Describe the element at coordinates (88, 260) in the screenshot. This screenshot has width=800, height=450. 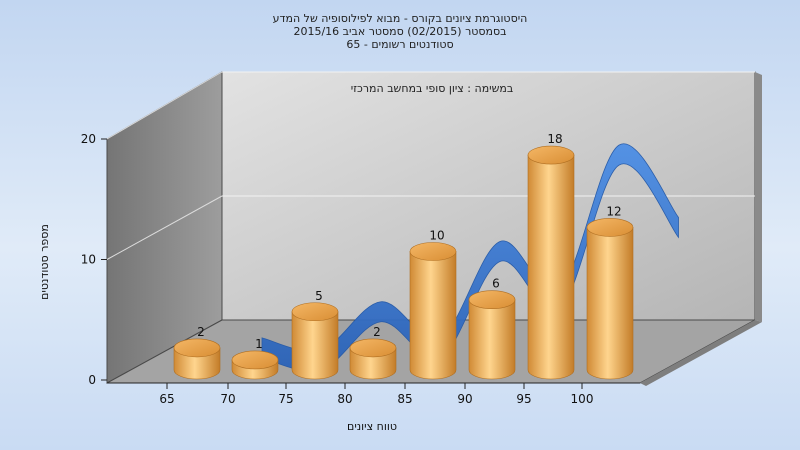
I see `y-tick-label: 10` at that location.